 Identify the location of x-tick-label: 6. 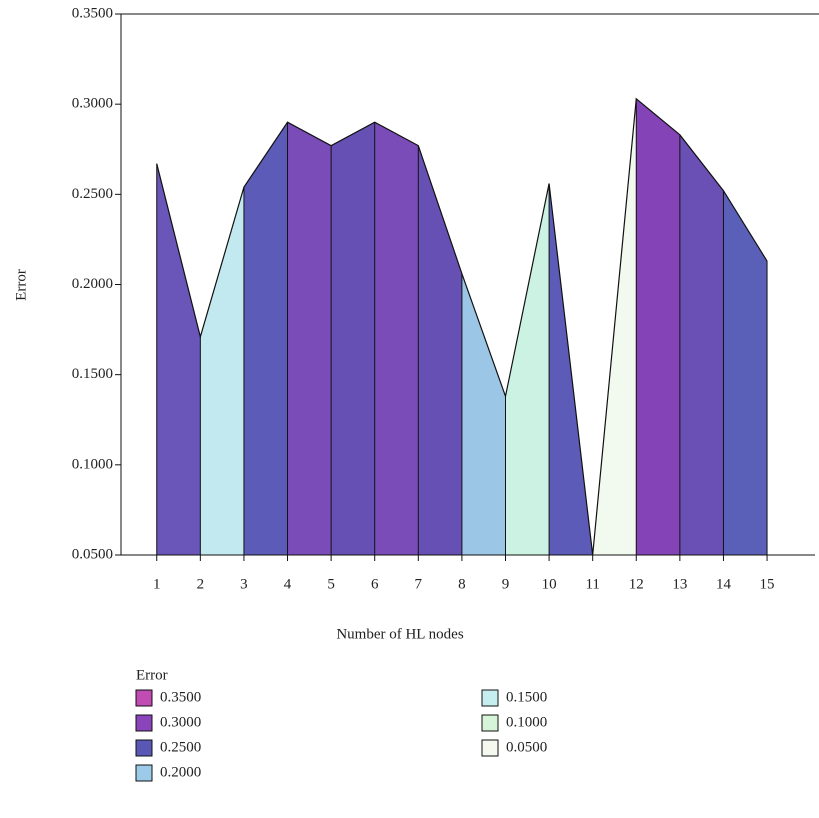
(375, 584).